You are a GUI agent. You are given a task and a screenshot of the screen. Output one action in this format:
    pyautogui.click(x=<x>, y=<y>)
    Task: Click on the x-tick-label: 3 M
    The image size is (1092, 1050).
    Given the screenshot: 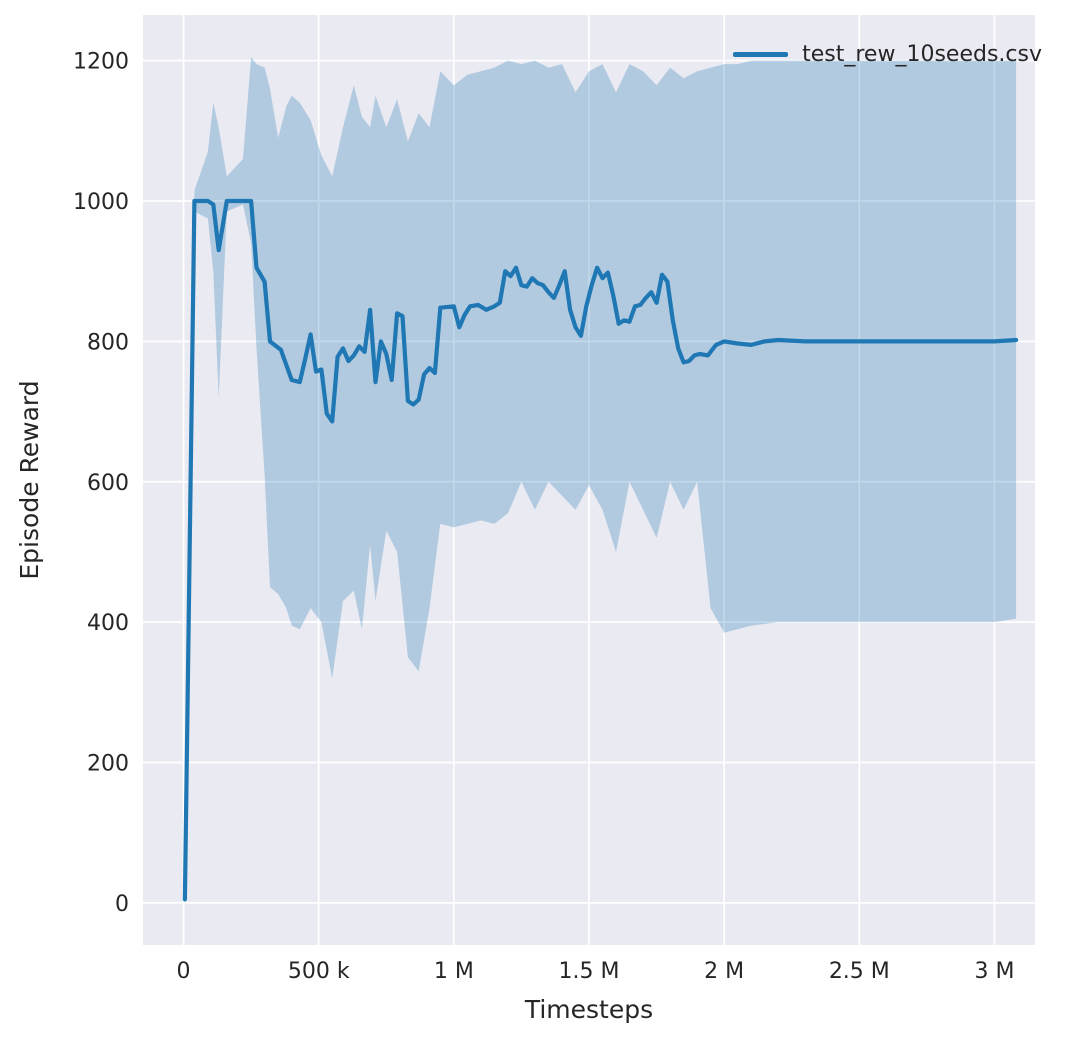 What is the action you would take?
    pyautogui.click(x=994, y=971)
    